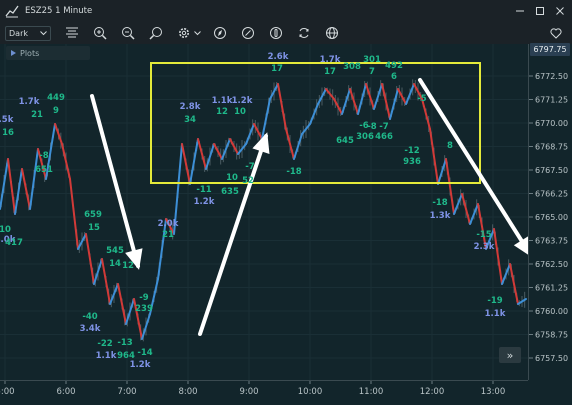 This screenshot has width=572, height=405. I want to click on time-tick-label: 13:00, so click(493, 392).